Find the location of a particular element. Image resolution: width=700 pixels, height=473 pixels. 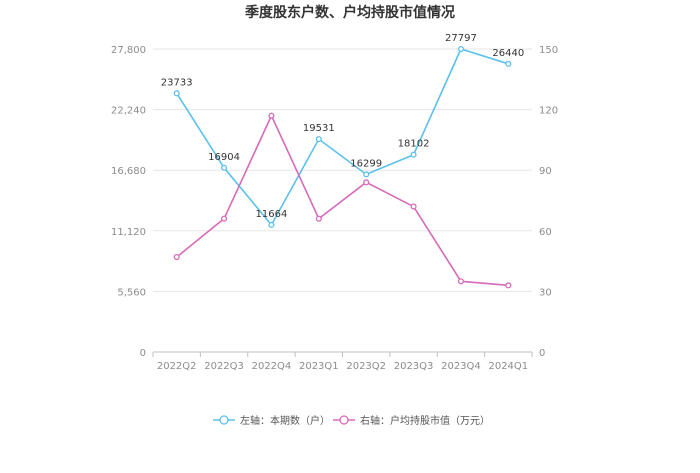

y-left-tick-label: 11,120 is located at coordinates (128, 232).